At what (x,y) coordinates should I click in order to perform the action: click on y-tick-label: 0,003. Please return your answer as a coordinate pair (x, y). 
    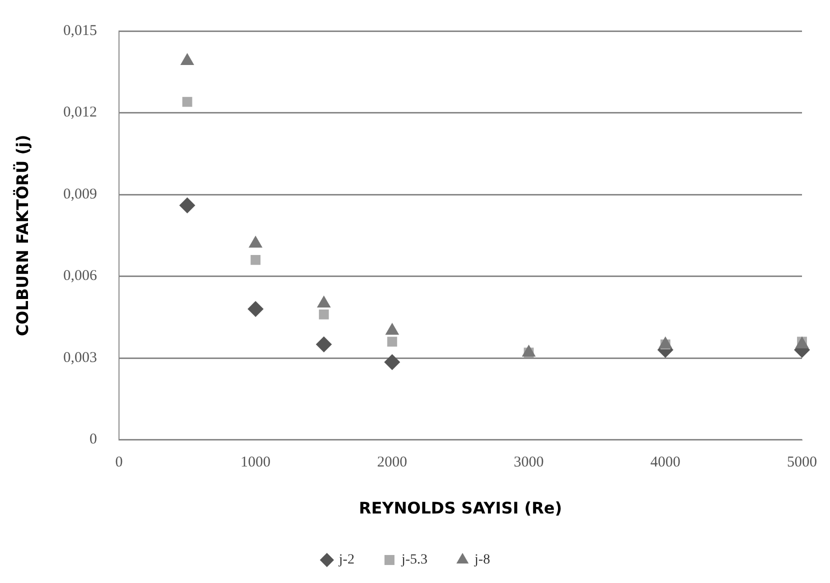
    Looking at the image, I should click on (80, 358).